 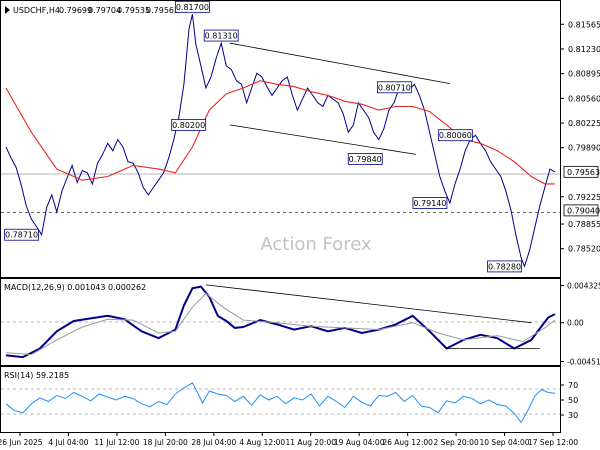 What do you see at coordinates (584, 148) in the screenshot?
I see `price-y-tick-label: 0.79890` at bounding box center [584, 148].